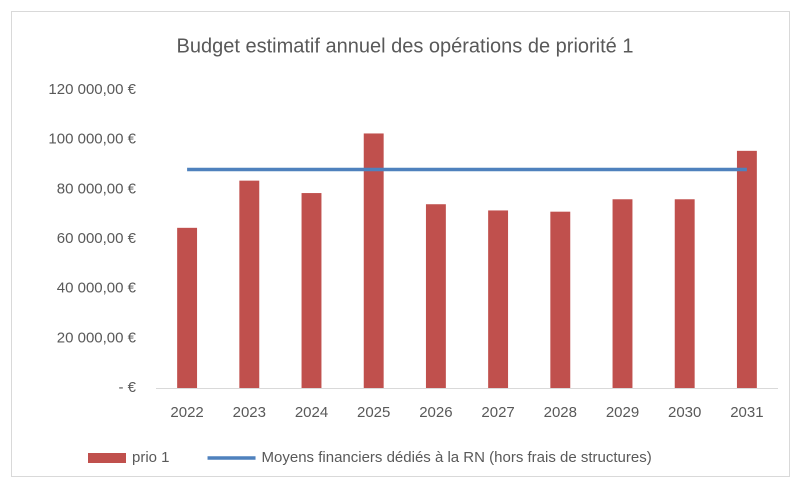 Image resolution: width=795 pixels, height=481 pixels. Describe the element at coordinates (622, 412) in the screenshot. I see `x-tick-label: 2029` at that location.